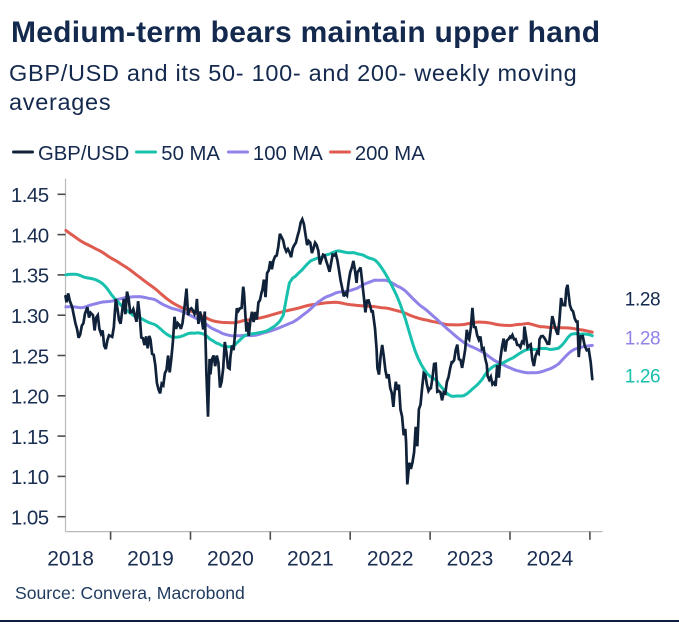 The image size is (679, 624). What do you see at coordinates (30, 195) in the screenshot?
I see `svg-text: 1.45` at bounding box center [30, 195].